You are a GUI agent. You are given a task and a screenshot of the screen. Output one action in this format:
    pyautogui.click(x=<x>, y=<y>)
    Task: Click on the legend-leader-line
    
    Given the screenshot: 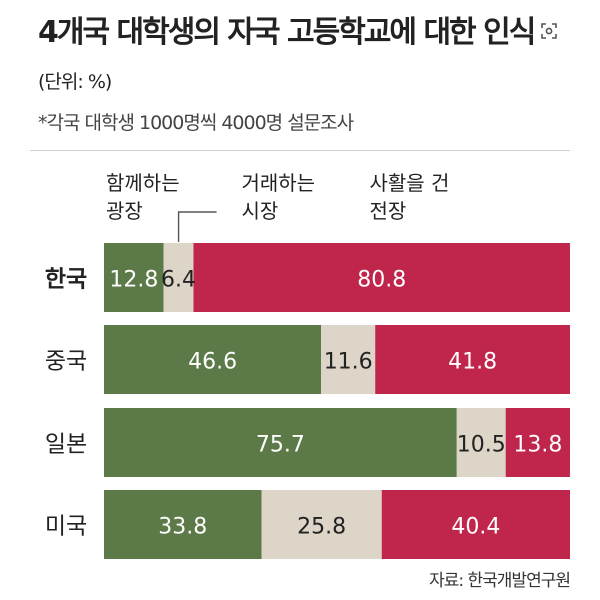 What is the action you would take?
    pyautogui.click(x=197, y=226)
    